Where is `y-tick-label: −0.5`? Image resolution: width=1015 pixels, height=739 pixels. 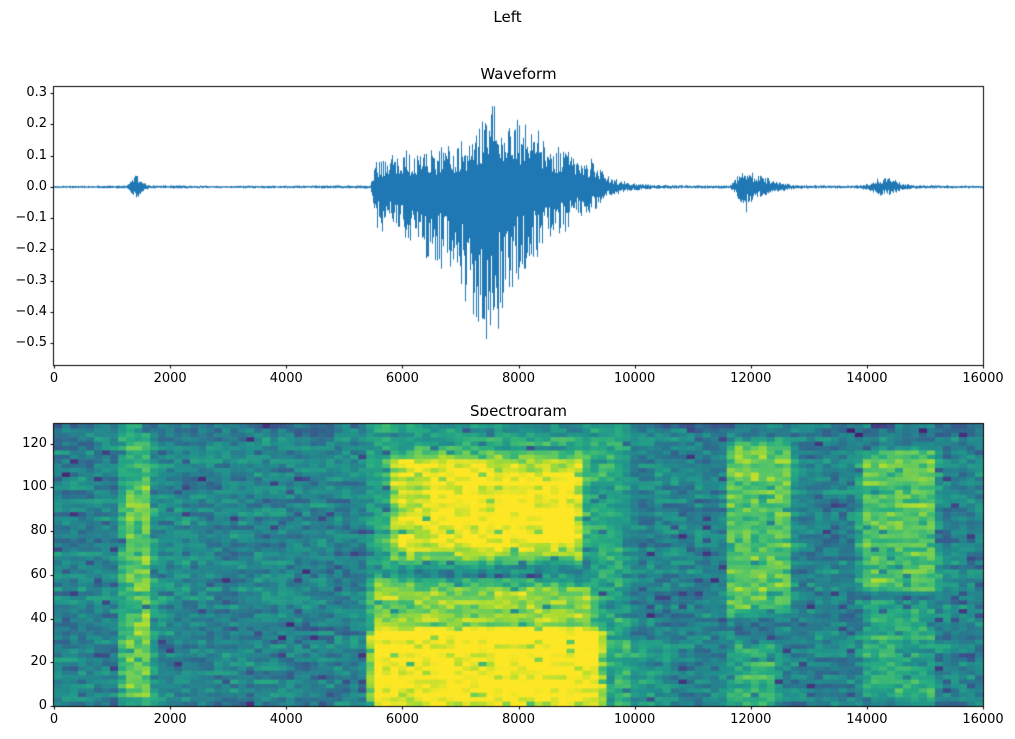
y-tick-label: −0.5 is located at coordinates (31, 343).